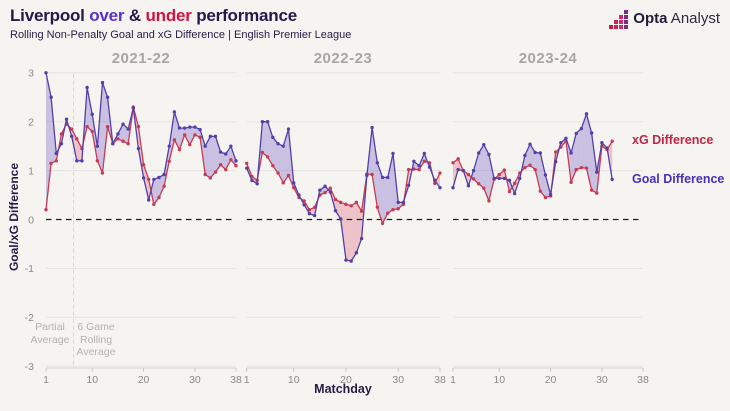 This screenshot has height=411, width=730. What do you see at coordinates (14, 217) in the screenshot?
I see `y-axis-label-goal-xg-difference: Goal/xG Difference` at bounding box center [14, 217].